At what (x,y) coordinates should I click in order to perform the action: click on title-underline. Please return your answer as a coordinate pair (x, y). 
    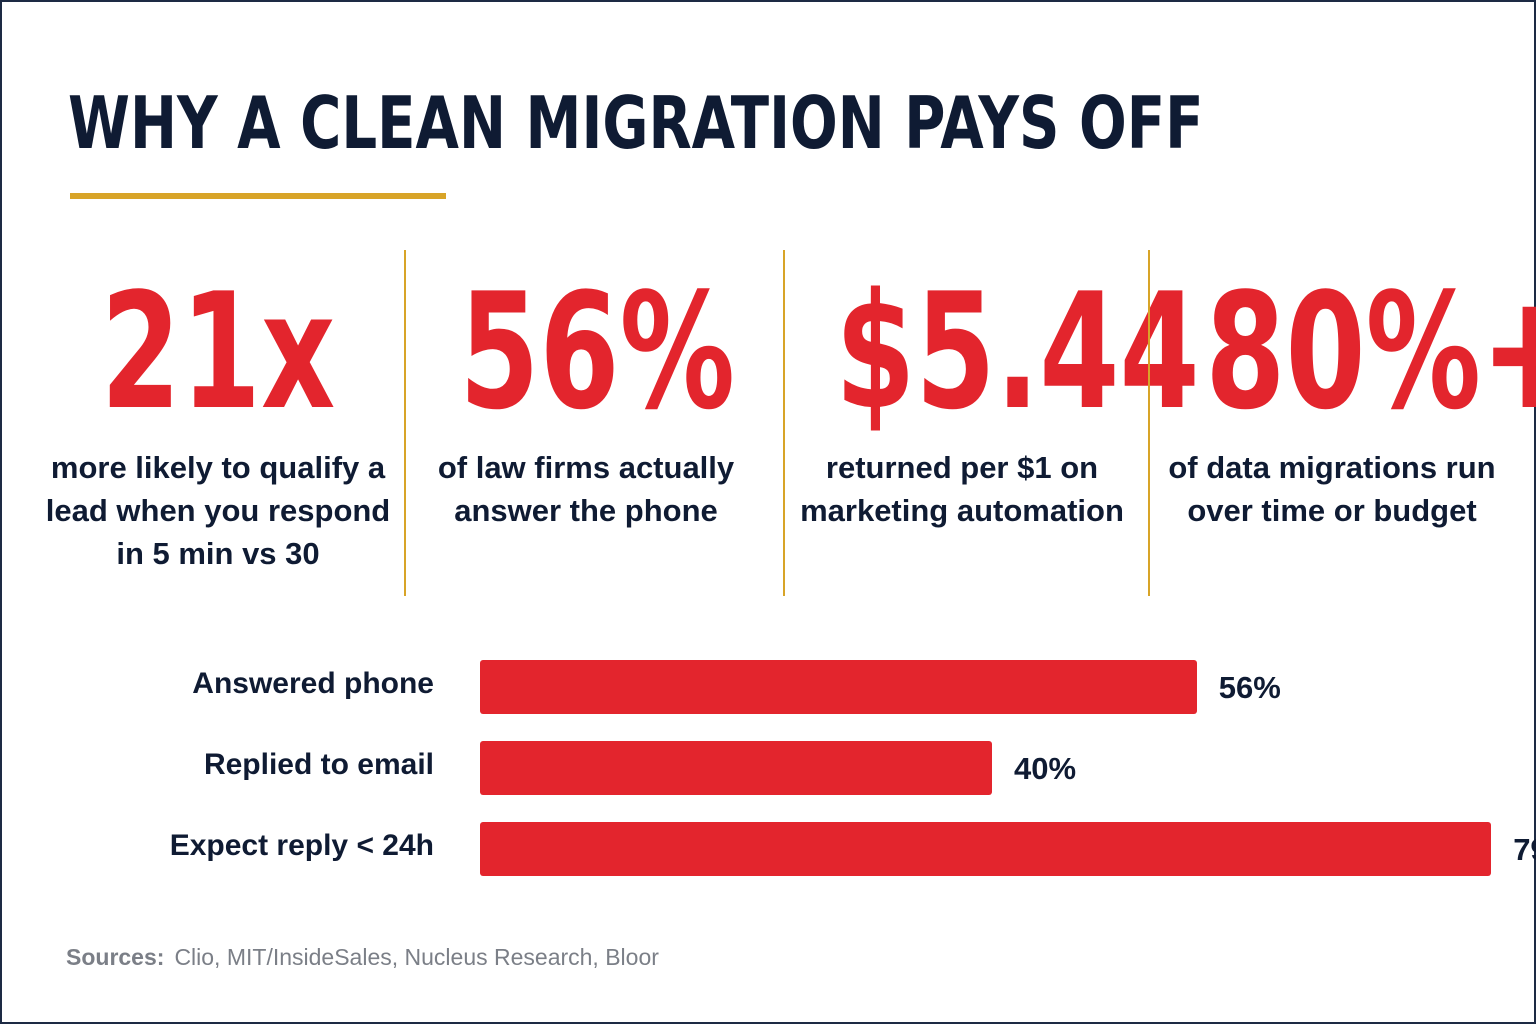
    Looking at the image, I should click on (258, 196).